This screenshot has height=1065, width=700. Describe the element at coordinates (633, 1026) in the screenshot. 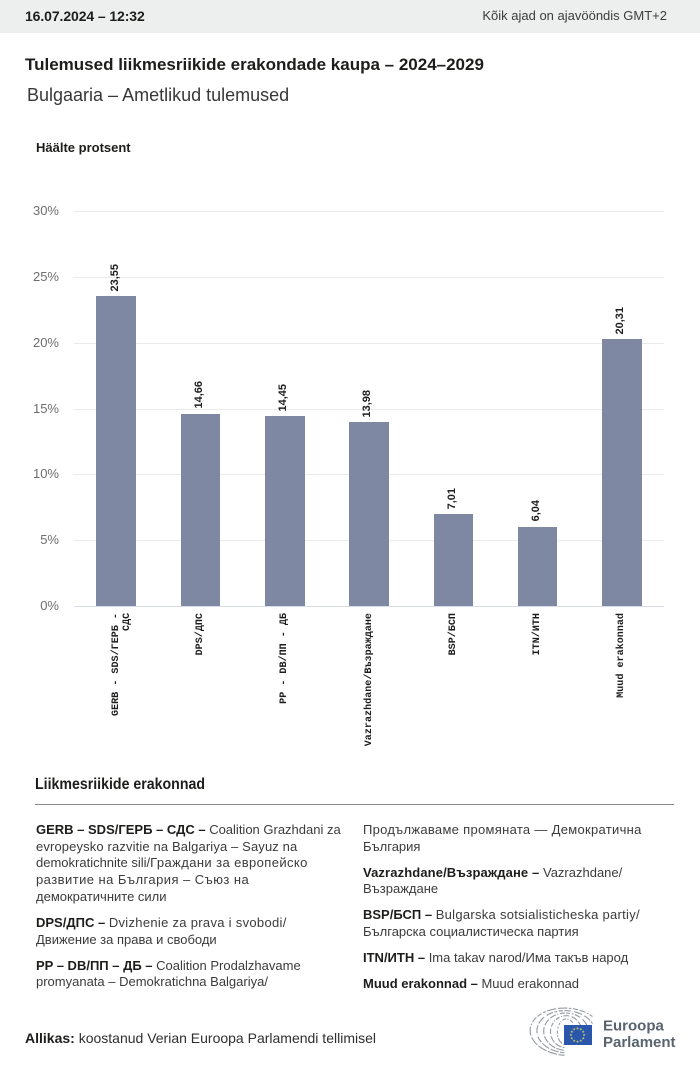

I see `svg-text: Euroopa` at that location.